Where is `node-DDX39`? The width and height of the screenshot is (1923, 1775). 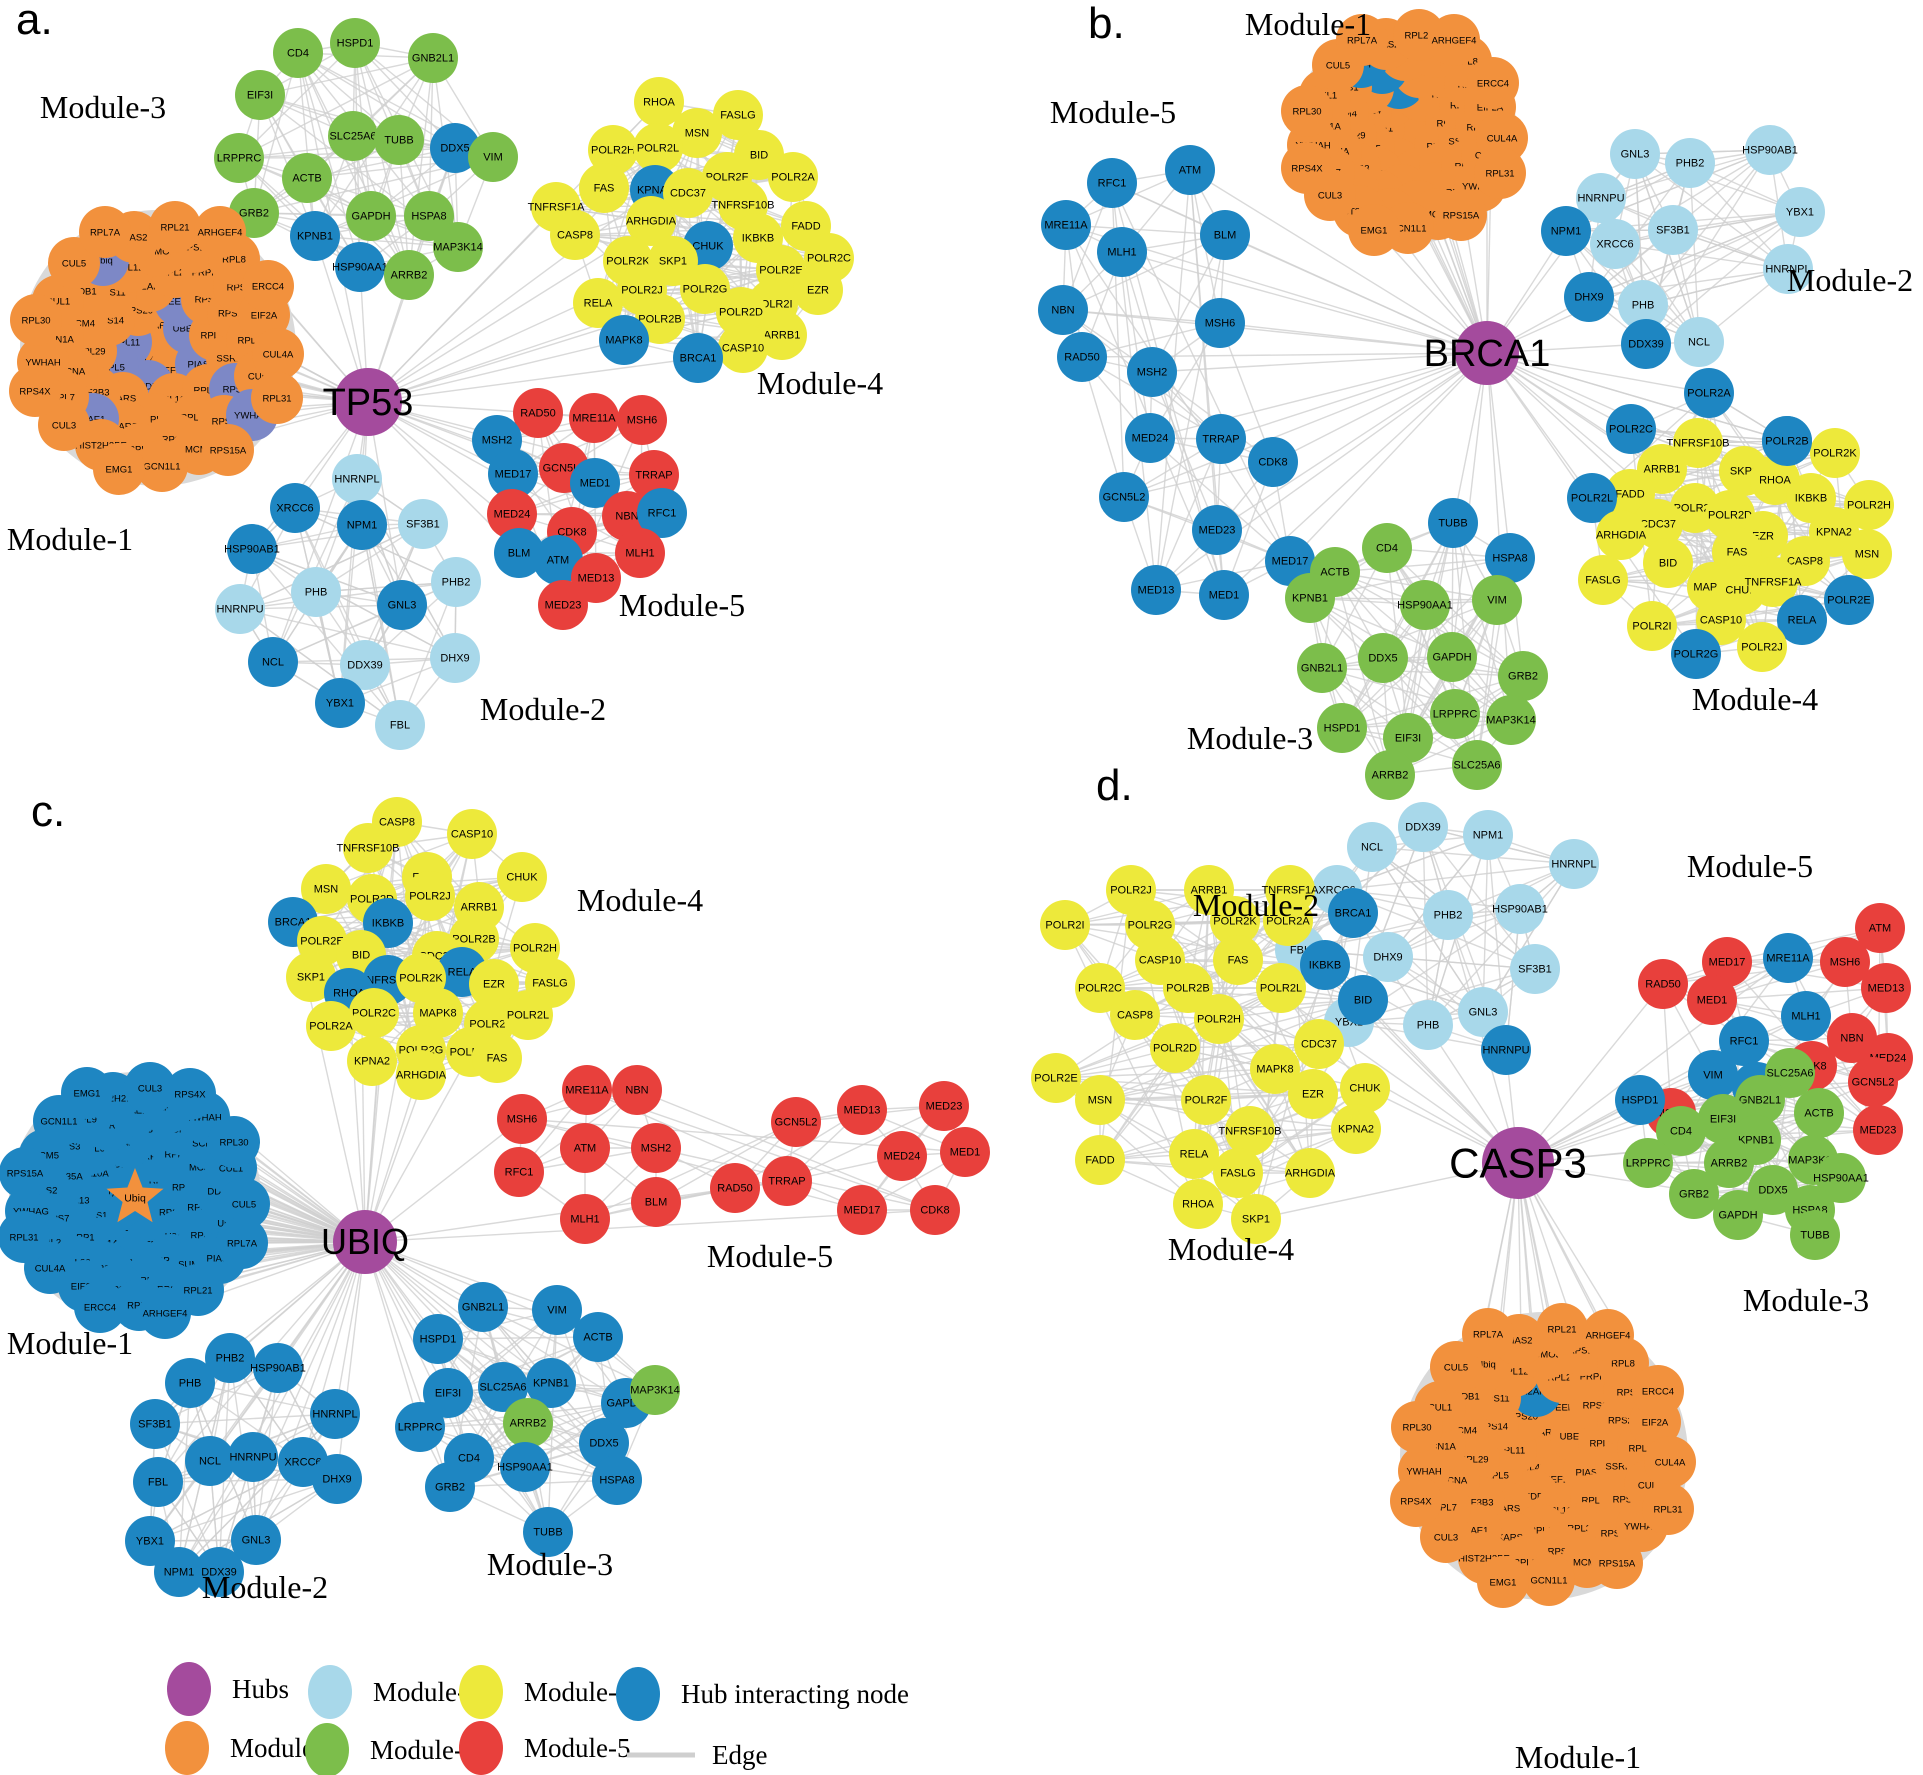
node-DDX39 is located at coordinates (1646, 344).